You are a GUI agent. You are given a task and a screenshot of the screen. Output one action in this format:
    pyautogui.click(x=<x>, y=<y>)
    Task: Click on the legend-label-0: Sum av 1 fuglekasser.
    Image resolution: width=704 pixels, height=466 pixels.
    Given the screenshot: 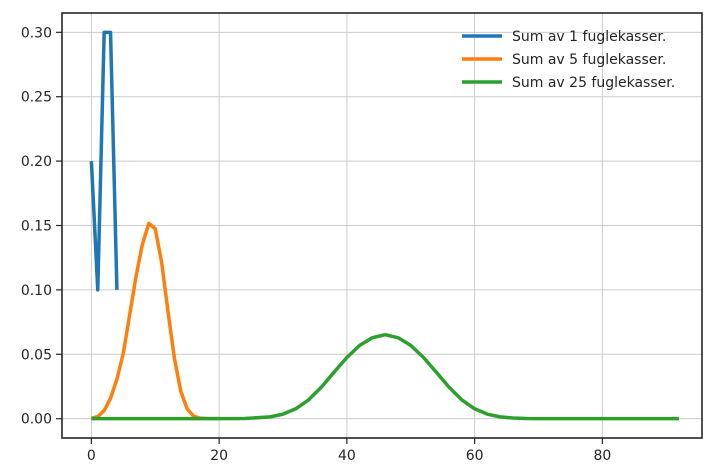 What is the action you would take?
    pyautogui.click(x=589, y=37)
    